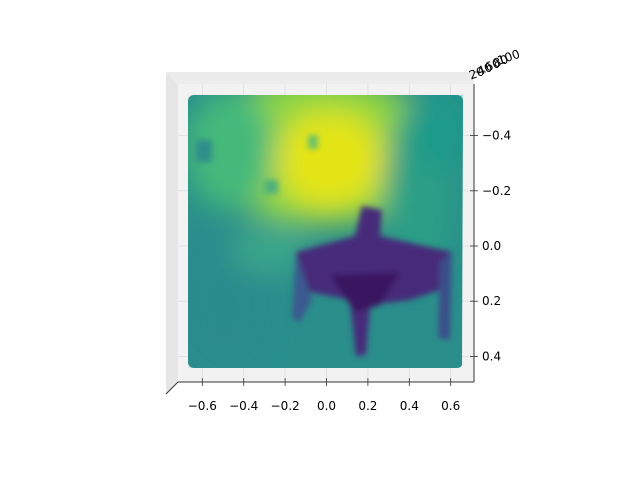 This screenshot has height=484, width=640. What do you see at coordinates (490, 233) in the screenshot?
I see `y-axis: −0.4 −0.2 0.0 0.2 0.4` at bounding box center [490, 233].